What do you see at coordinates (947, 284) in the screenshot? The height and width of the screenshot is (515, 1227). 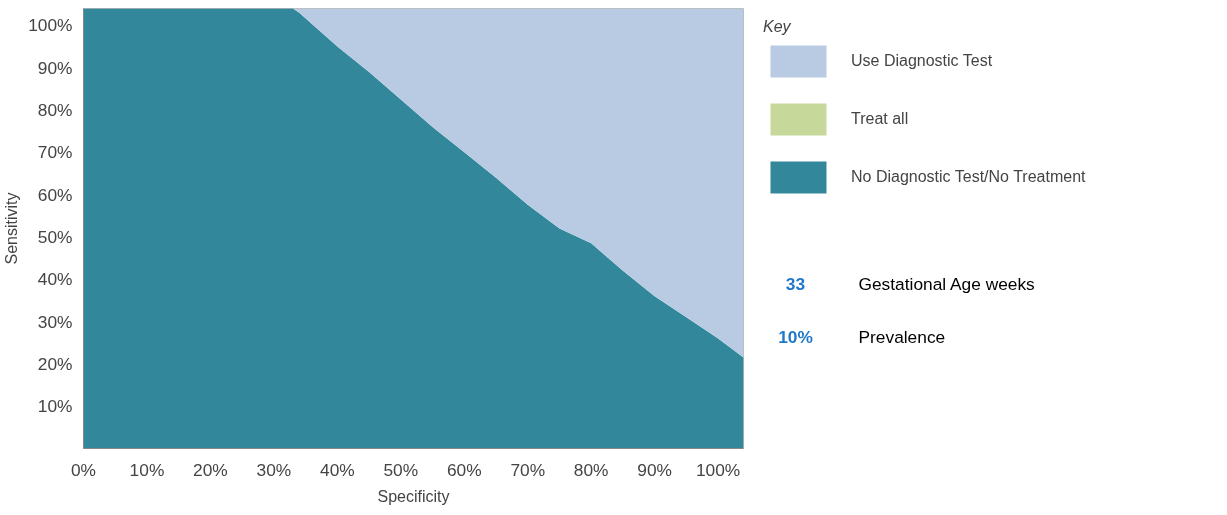 I see `text: Gestational Age weeks` at bounding box center [947, 284].